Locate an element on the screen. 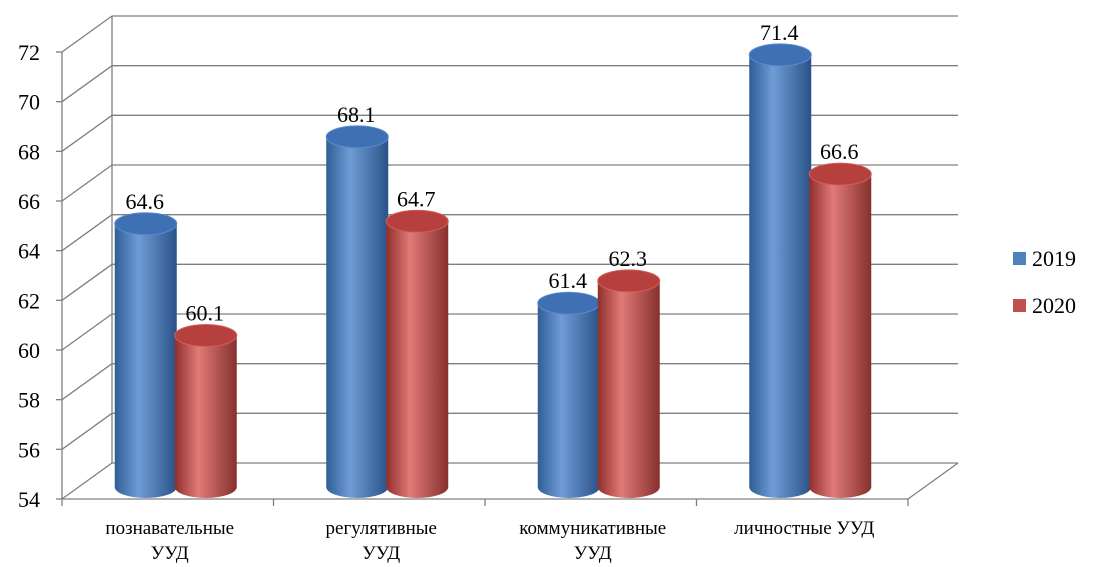  y-tick-label: 54 is located at coordinates (29, 499).